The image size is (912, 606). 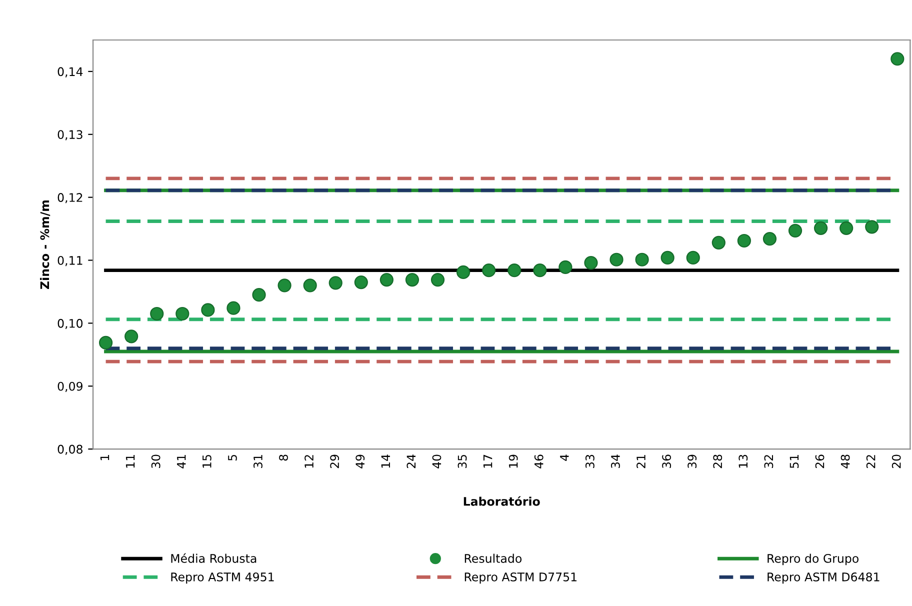 What do you see at coordinates (462, 461) in the screenshot?
I see `x-tick-label: 35` at bounding box center [462, 461].